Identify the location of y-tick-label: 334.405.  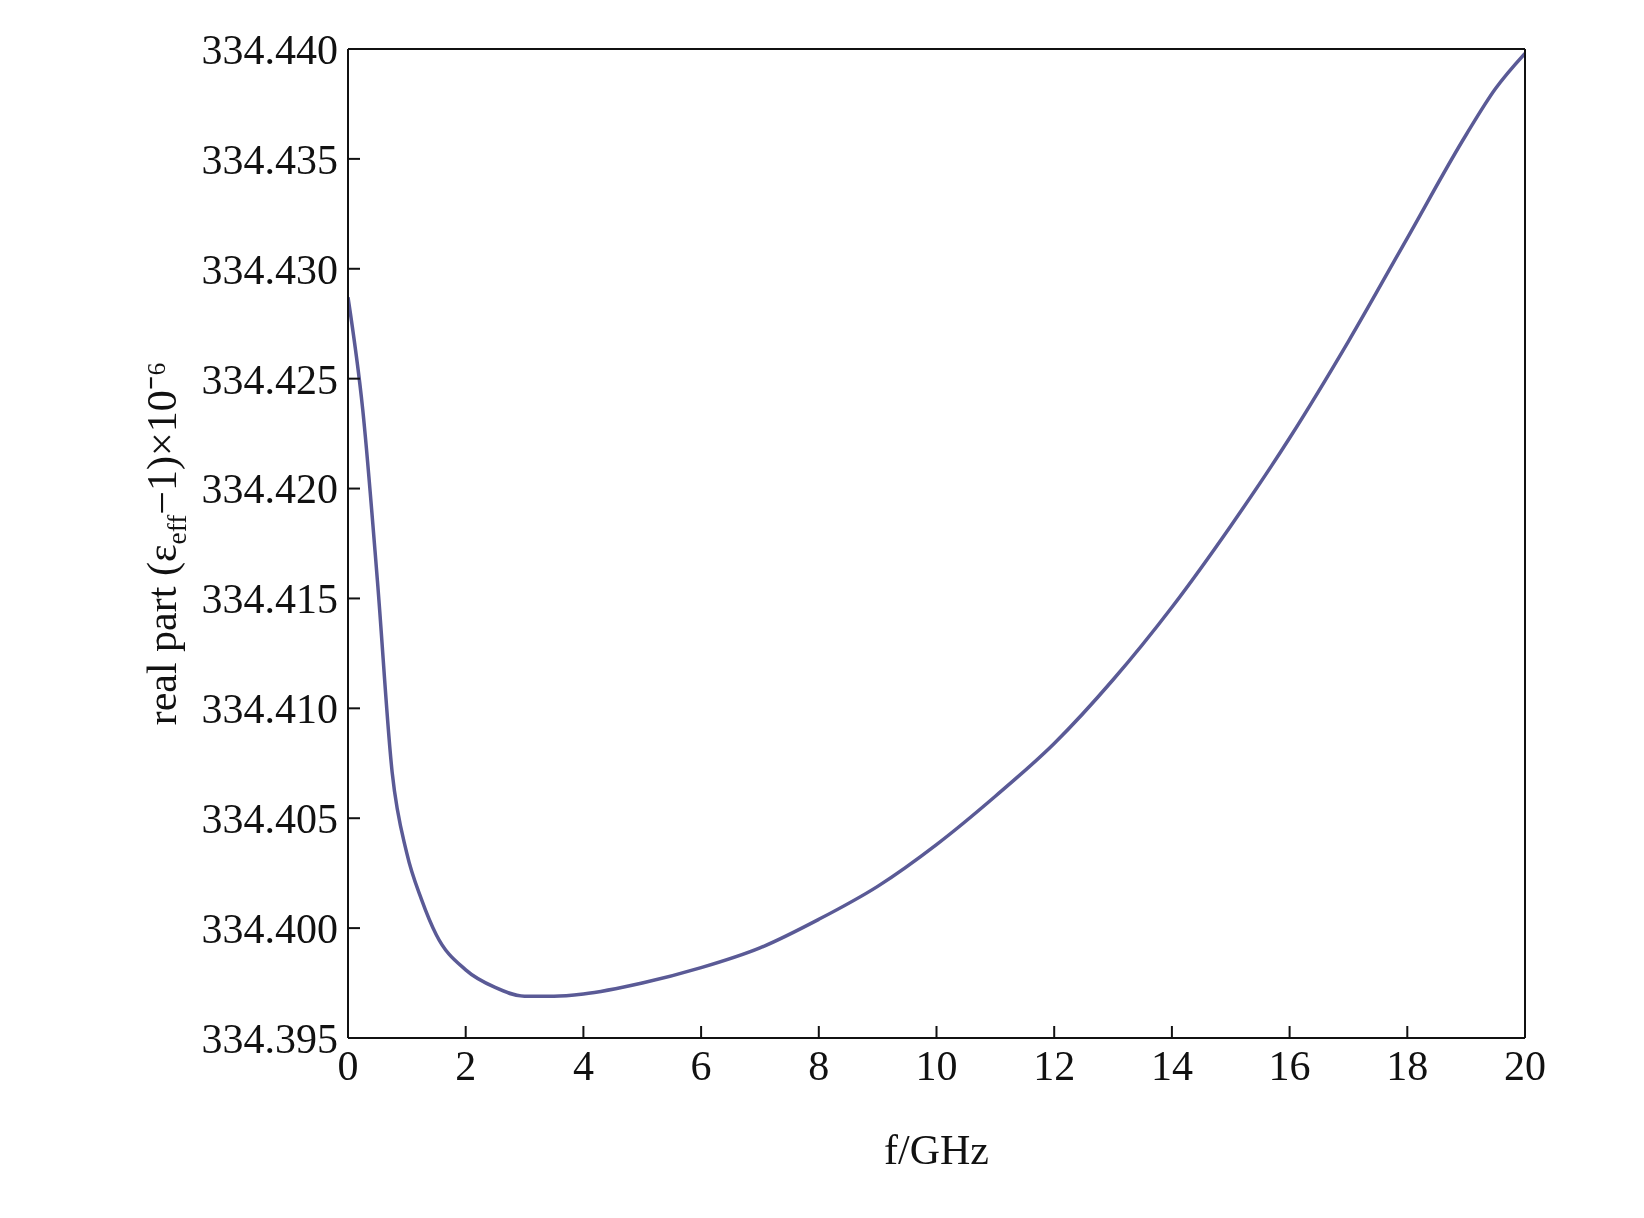
(269, 819).